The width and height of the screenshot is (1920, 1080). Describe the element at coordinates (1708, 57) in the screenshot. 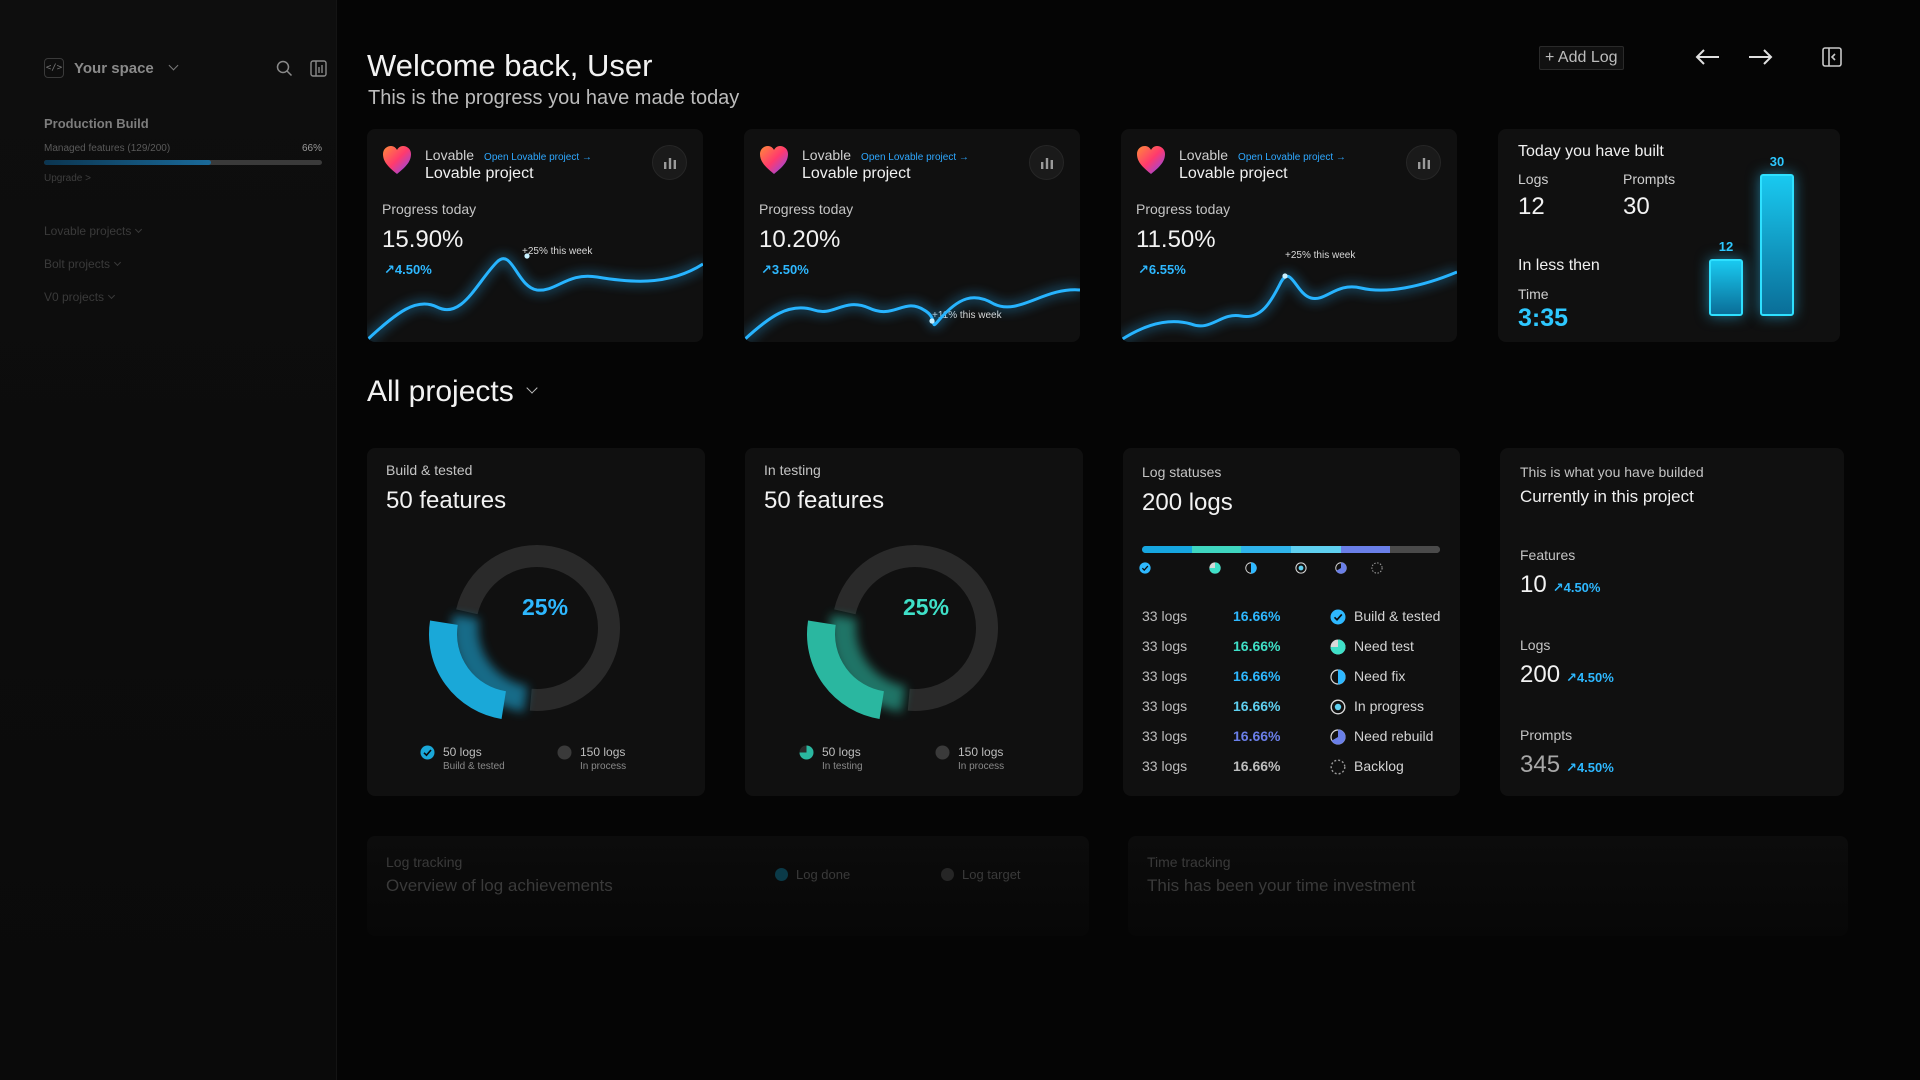

I see `back-arrow-icon` at that location.